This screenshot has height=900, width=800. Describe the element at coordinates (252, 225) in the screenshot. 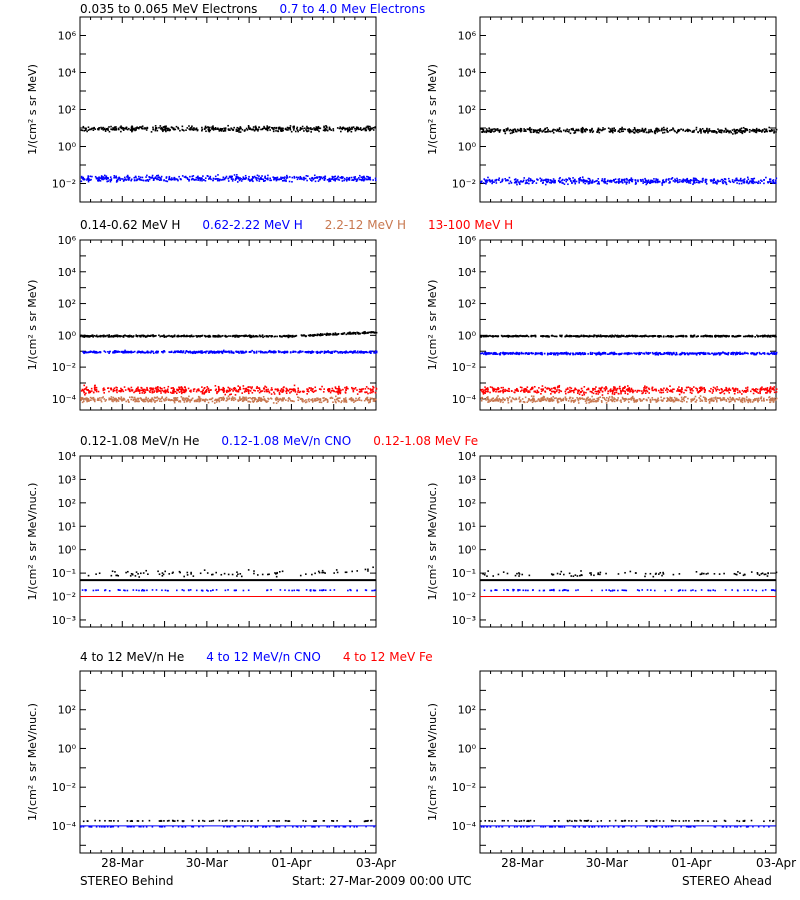

I see `legend-entry: 0.62-2.22 MeV H` at that location.